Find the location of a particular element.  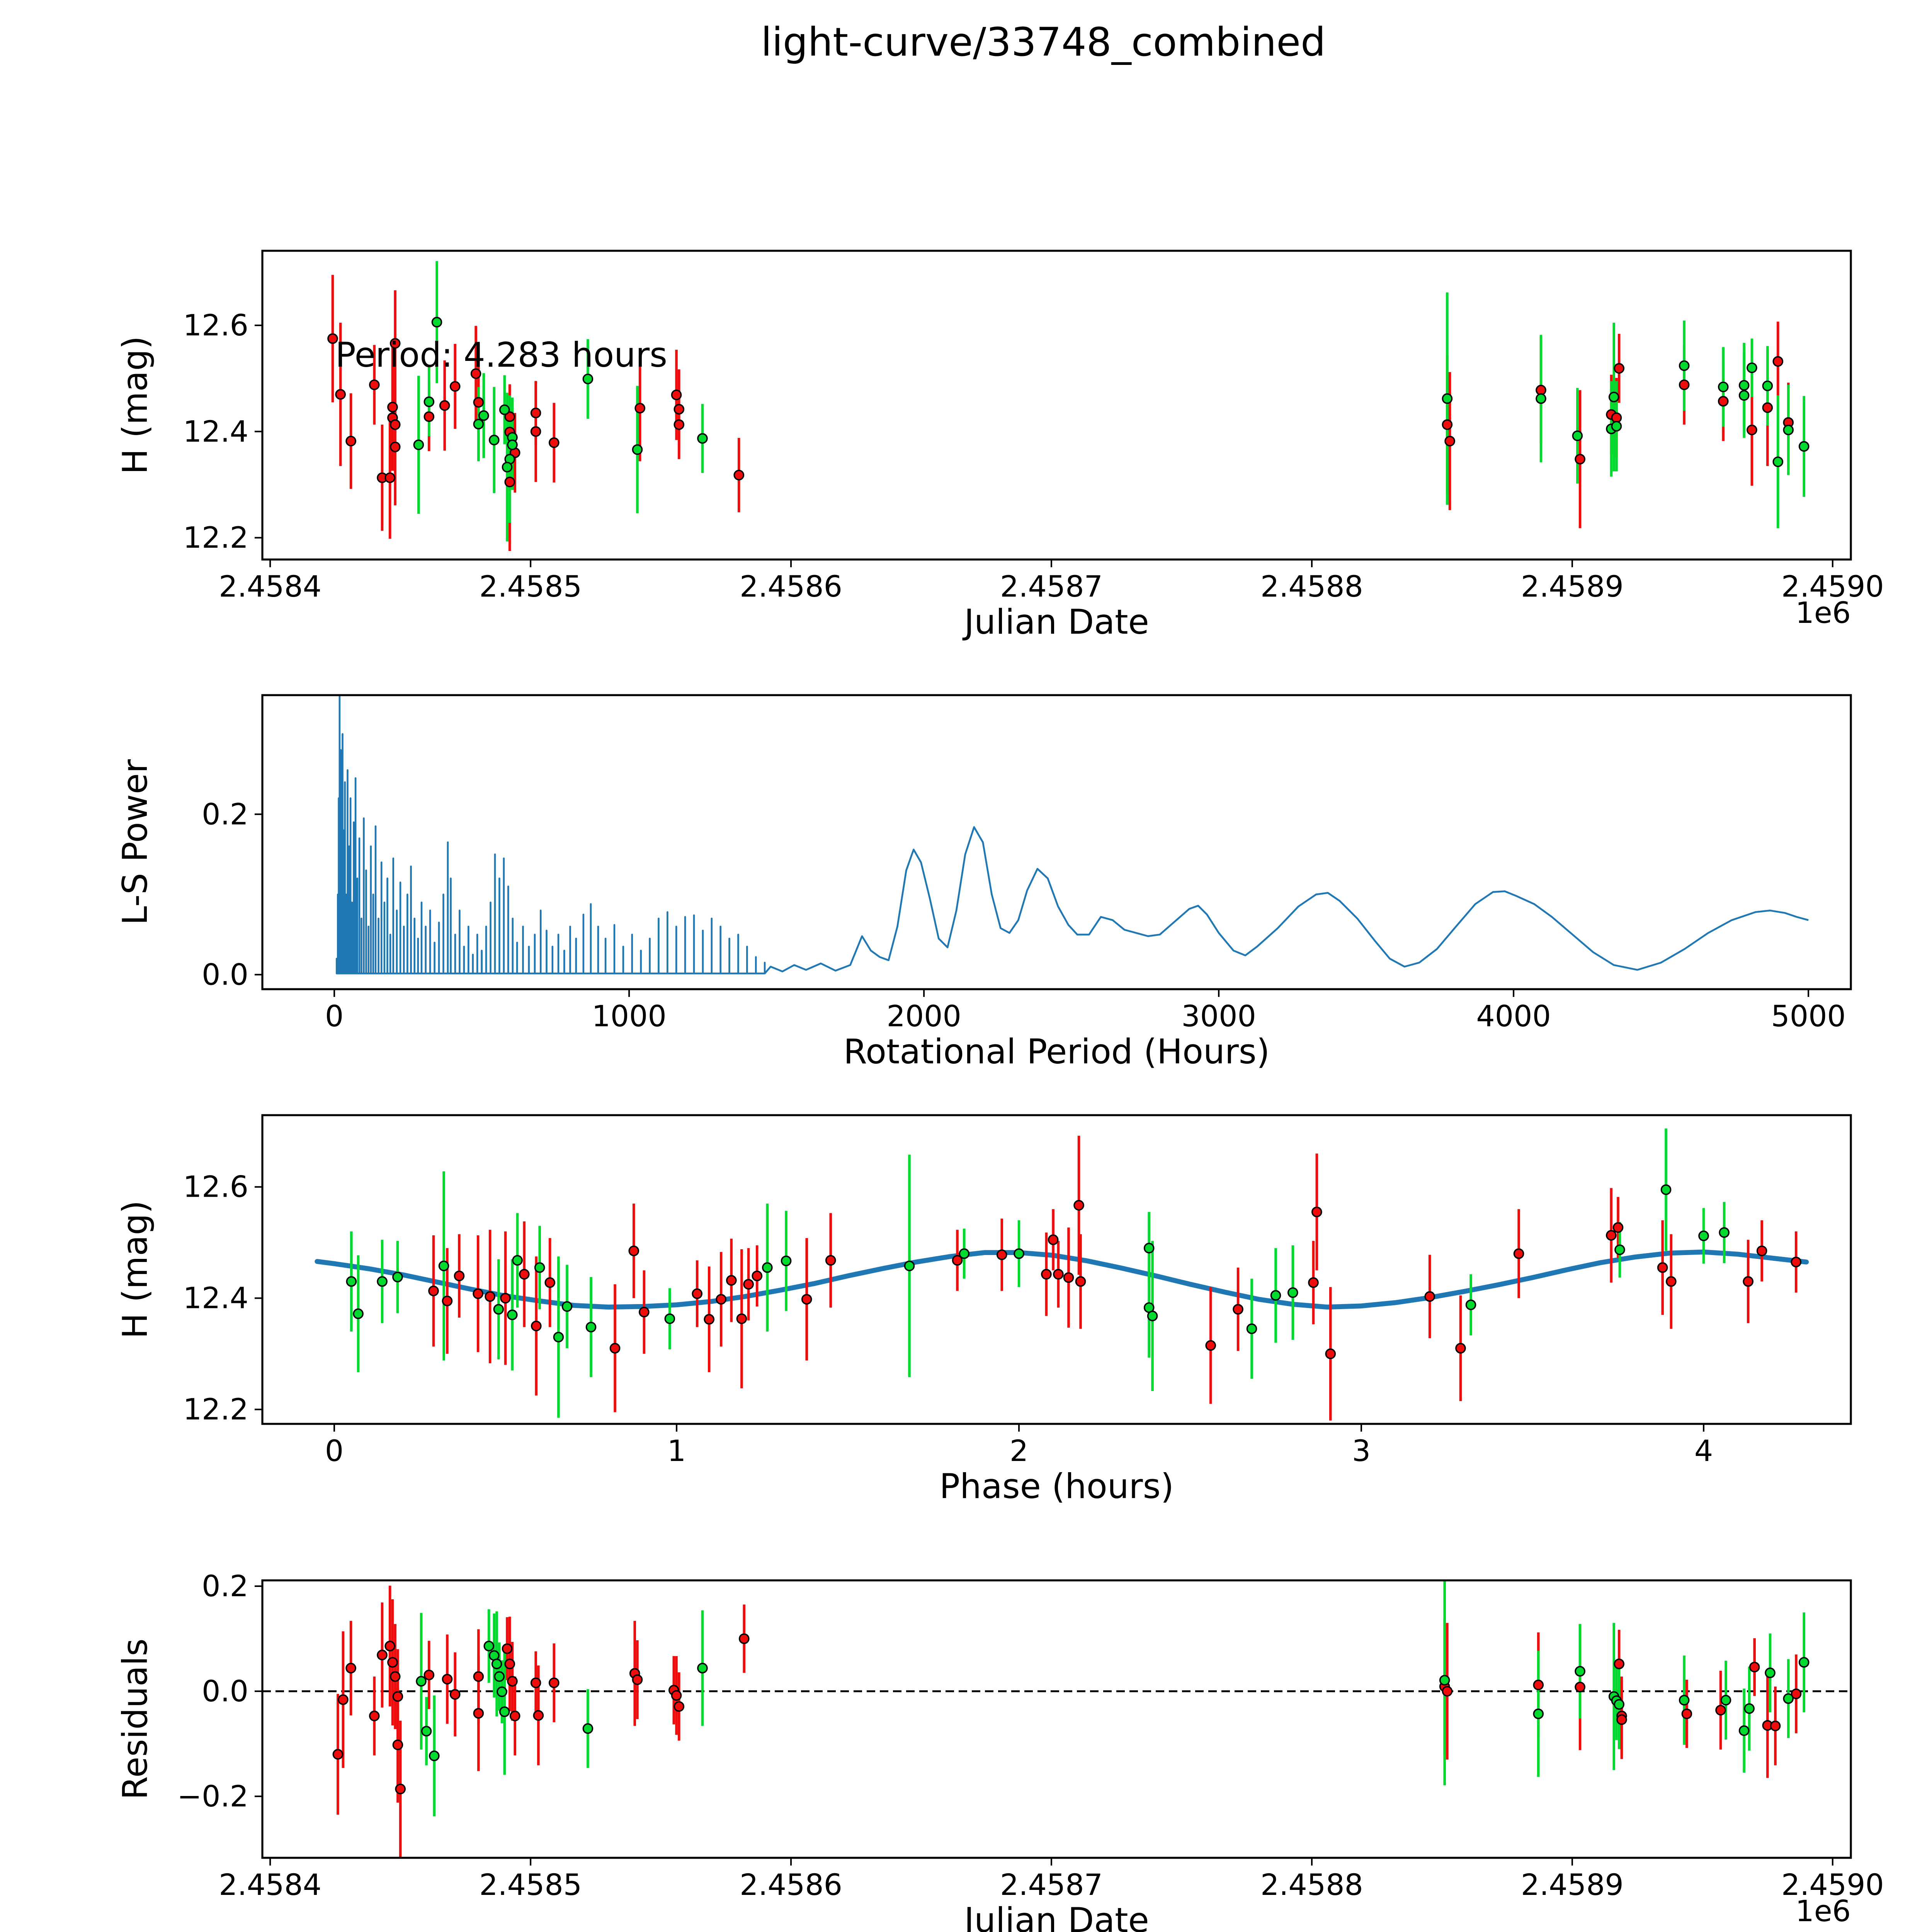

residuals-x-tick-label: 2.4586 is located at coordinates (791, 1884).